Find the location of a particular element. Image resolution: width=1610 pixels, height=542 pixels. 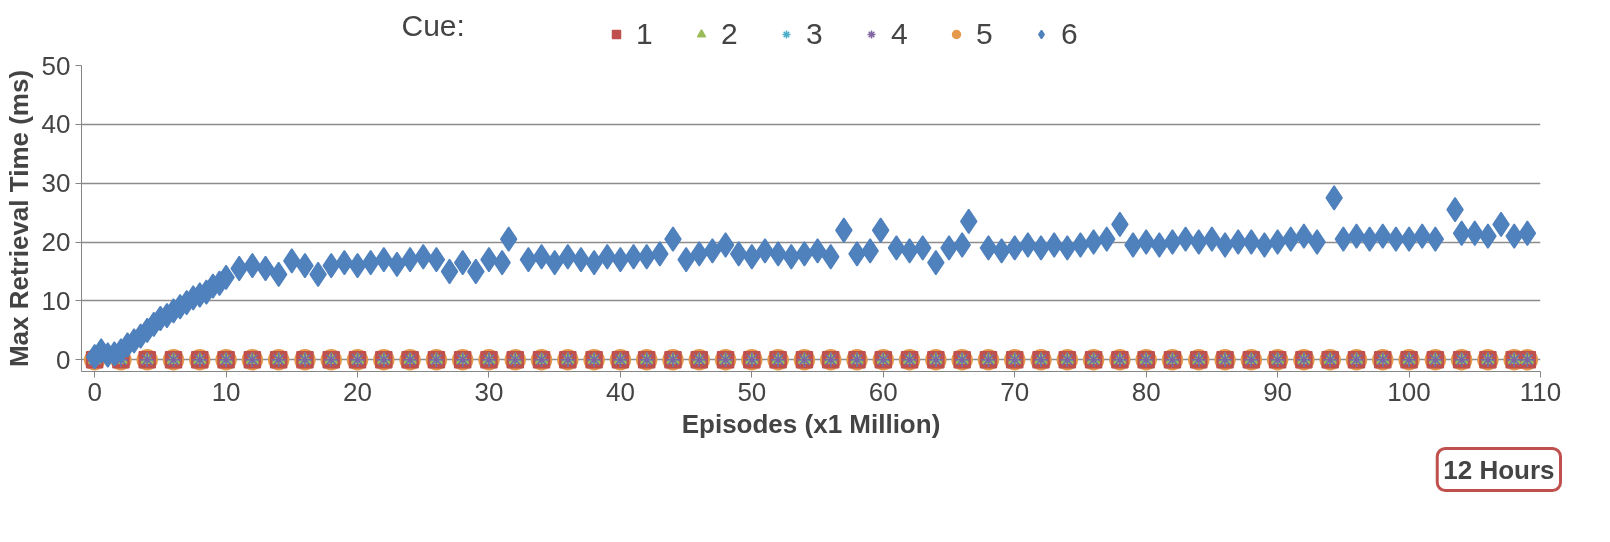

y-axis-title: Max Retrieval Time (ms) is located at coordinates (18, 218).